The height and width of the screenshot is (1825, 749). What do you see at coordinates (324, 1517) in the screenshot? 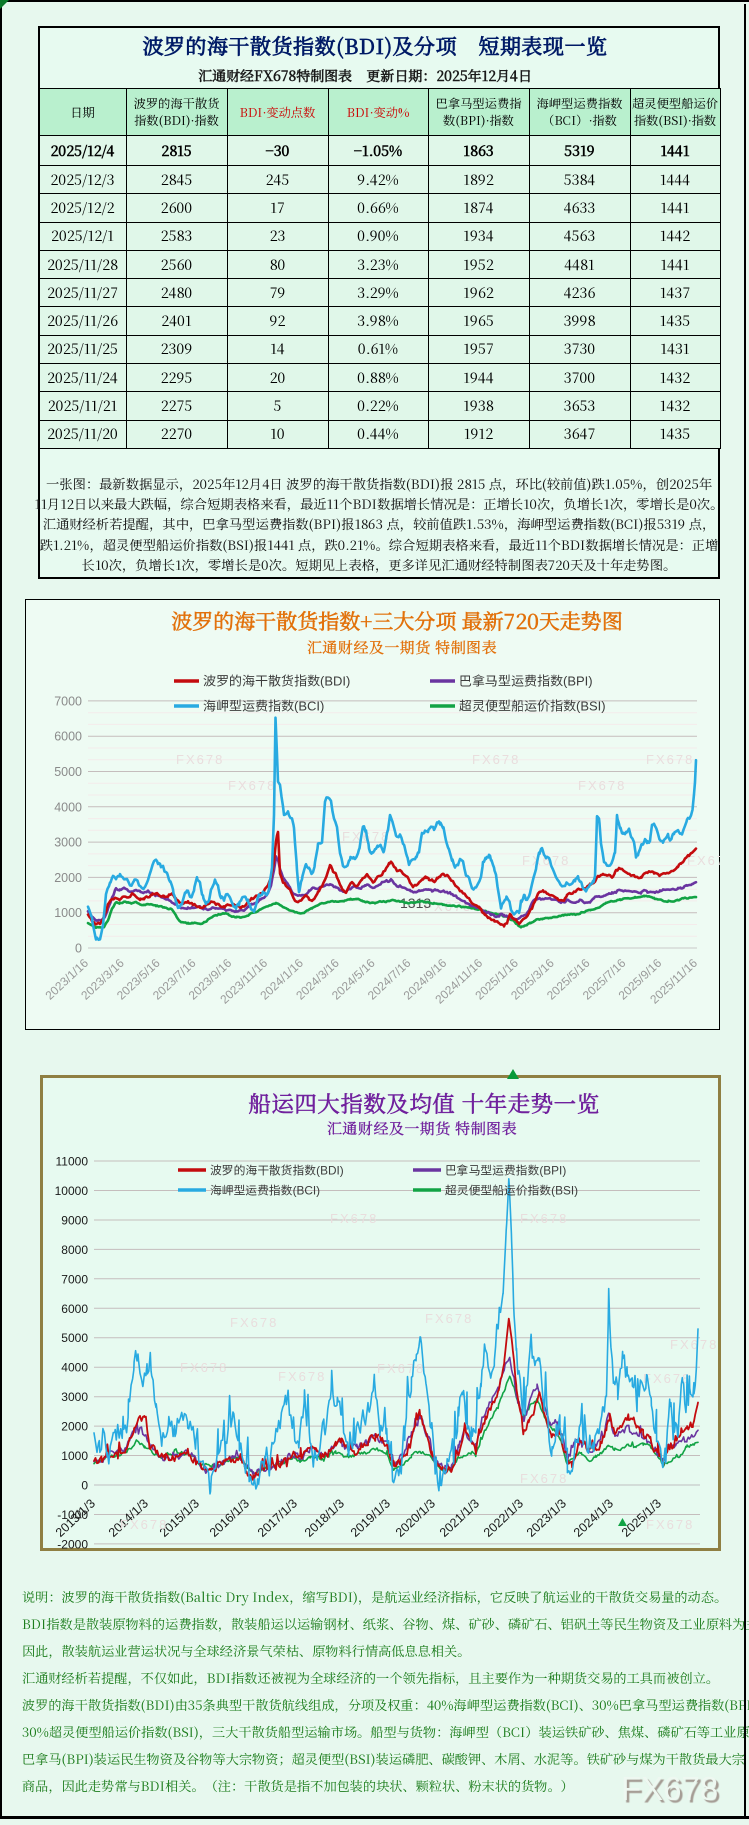
I see `svg-text: 2018/1/3` at bounding box center [324, 1517].